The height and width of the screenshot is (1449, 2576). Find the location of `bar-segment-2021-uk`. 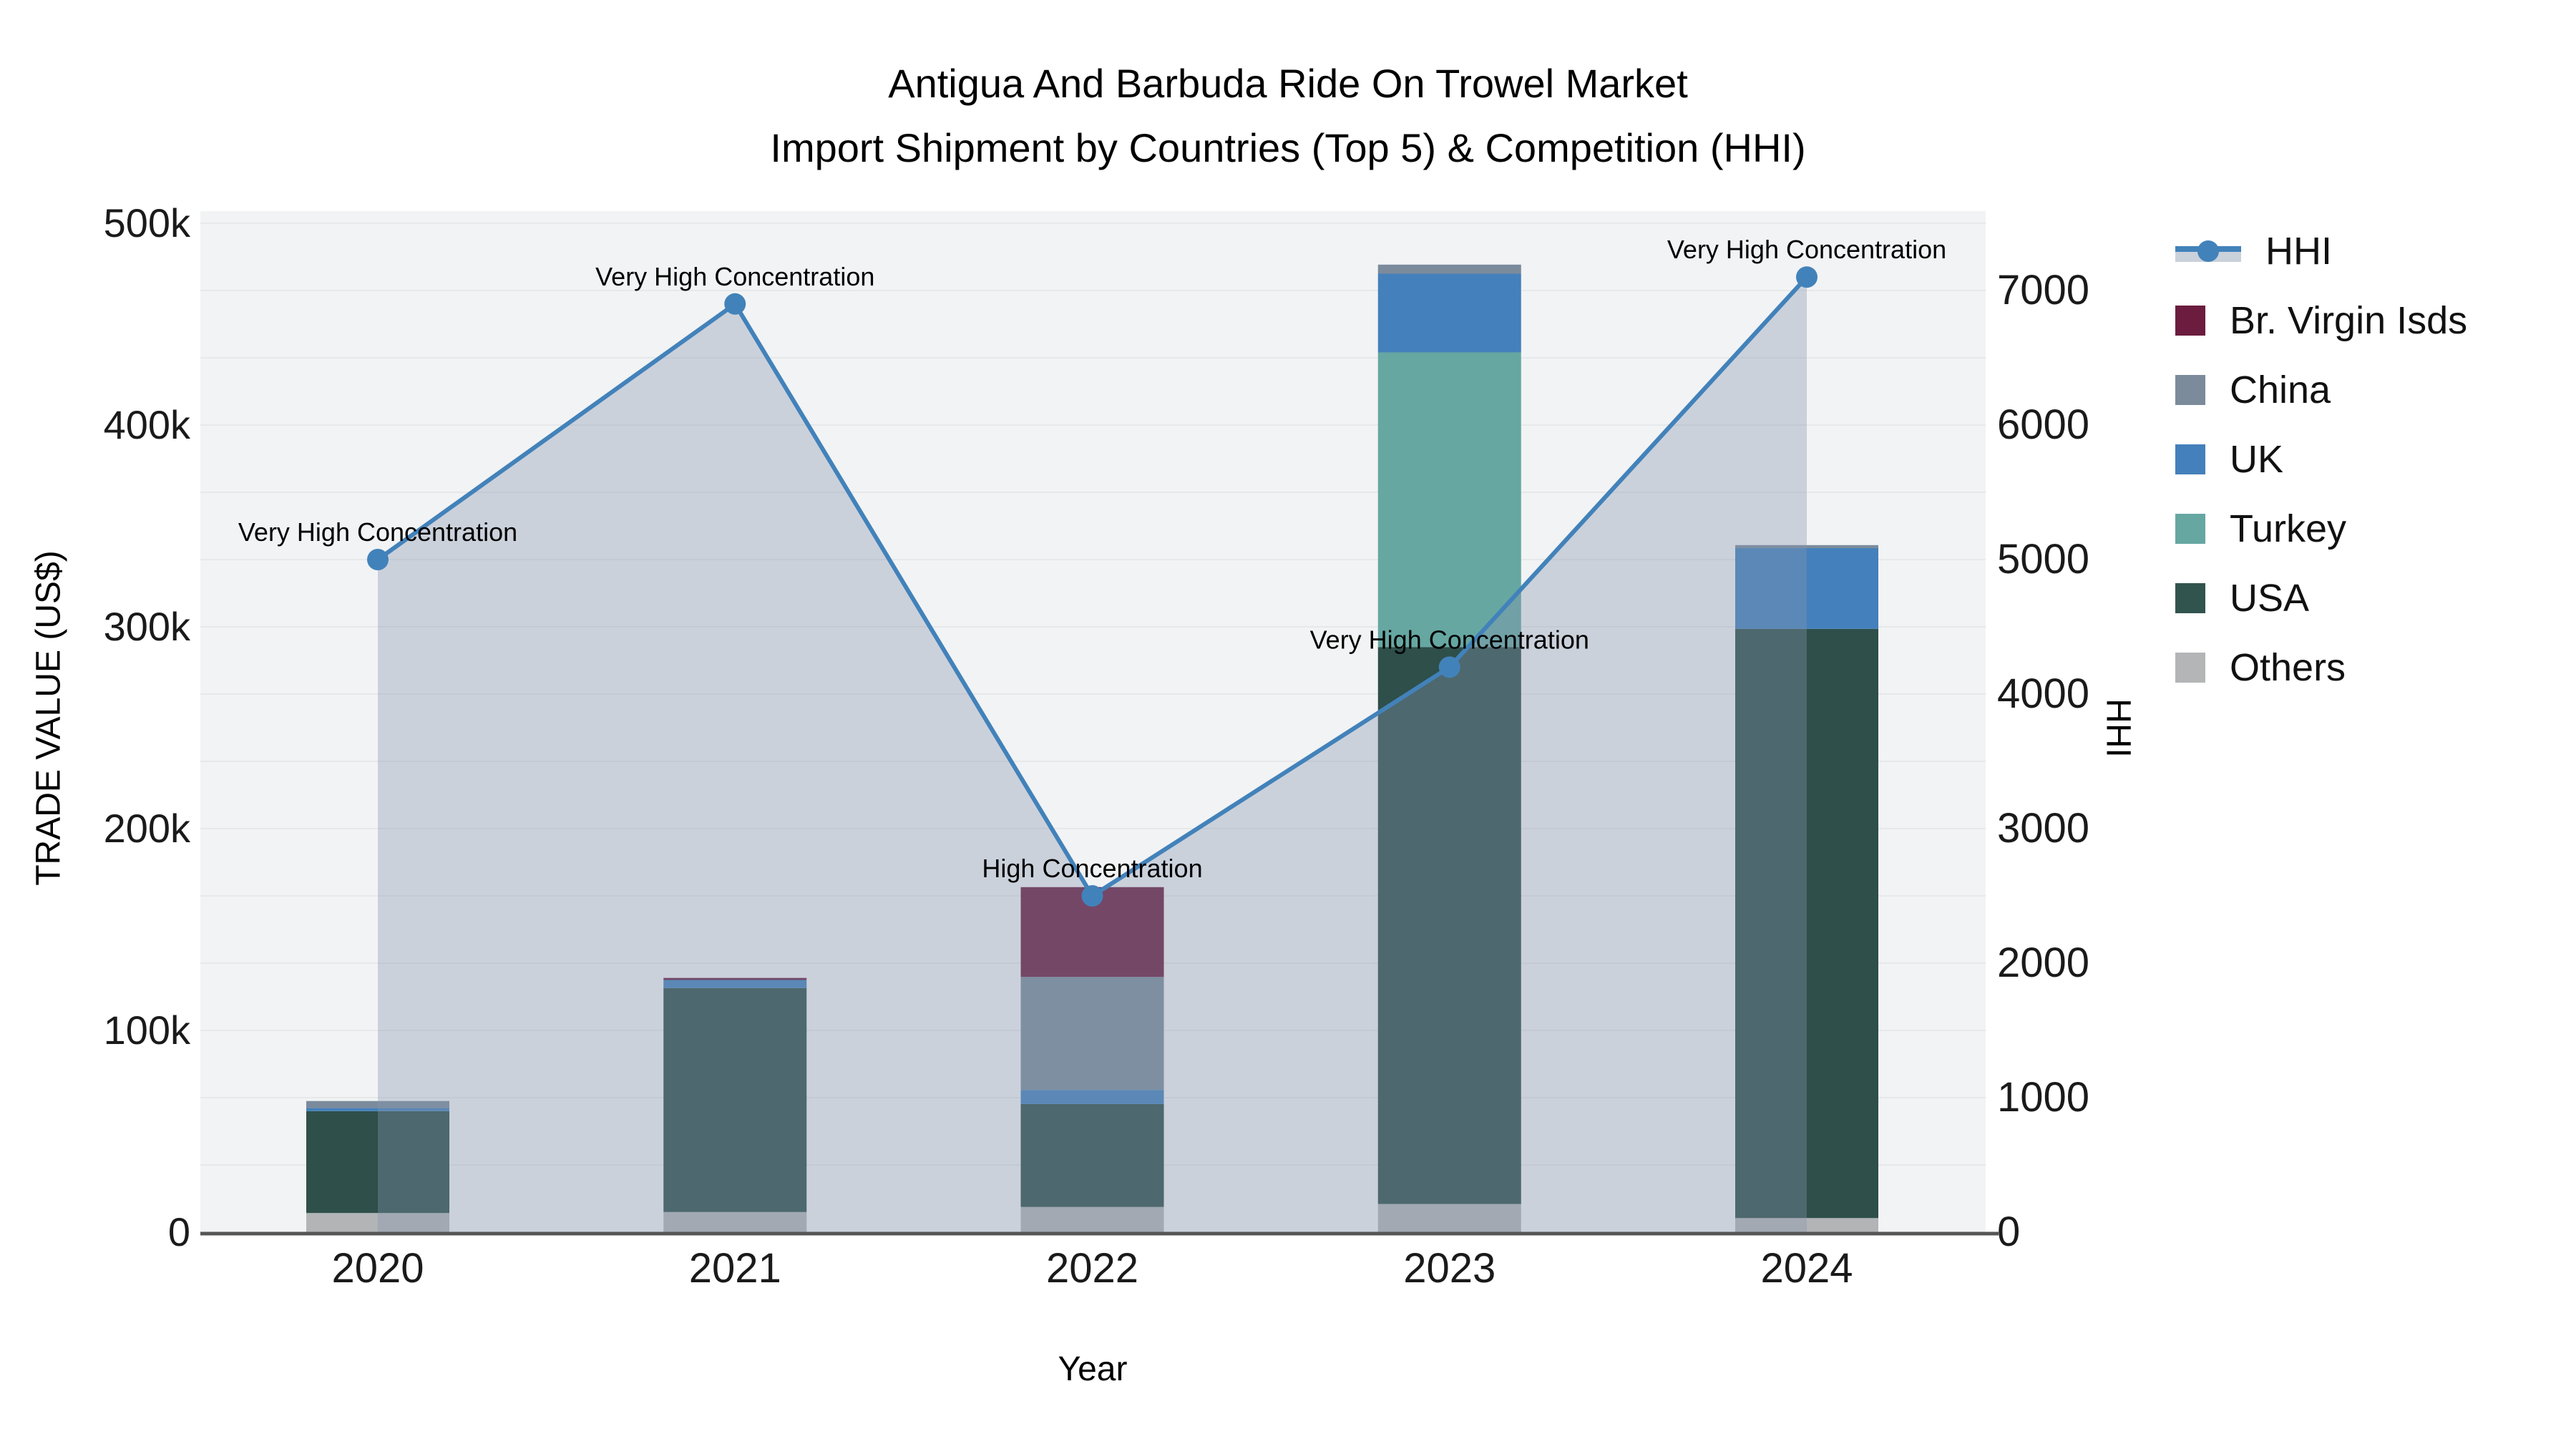

bar-segment-2021-uk is located at coordinates (735, 984).